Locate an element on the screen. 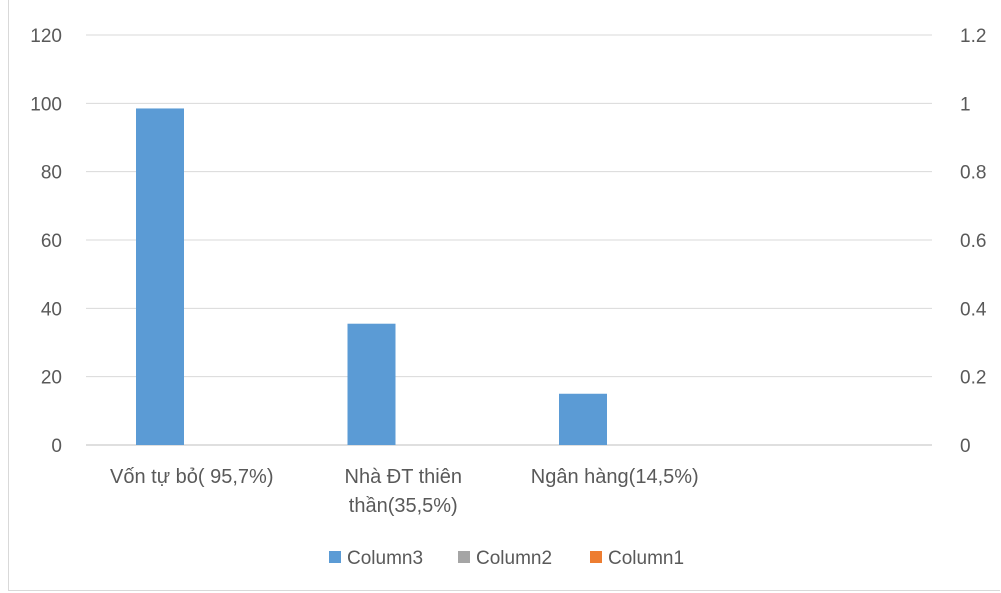 This screenshot has height=593, width=1001. left-y-axis: 0 20 40 60 80 100 120 is located at coordinates (46, 241).